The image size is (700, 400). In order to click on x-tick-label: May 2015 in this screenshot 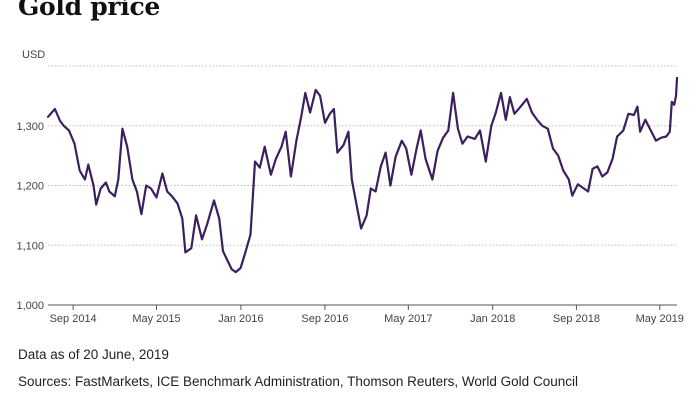, I will do `click(156, 319)`.